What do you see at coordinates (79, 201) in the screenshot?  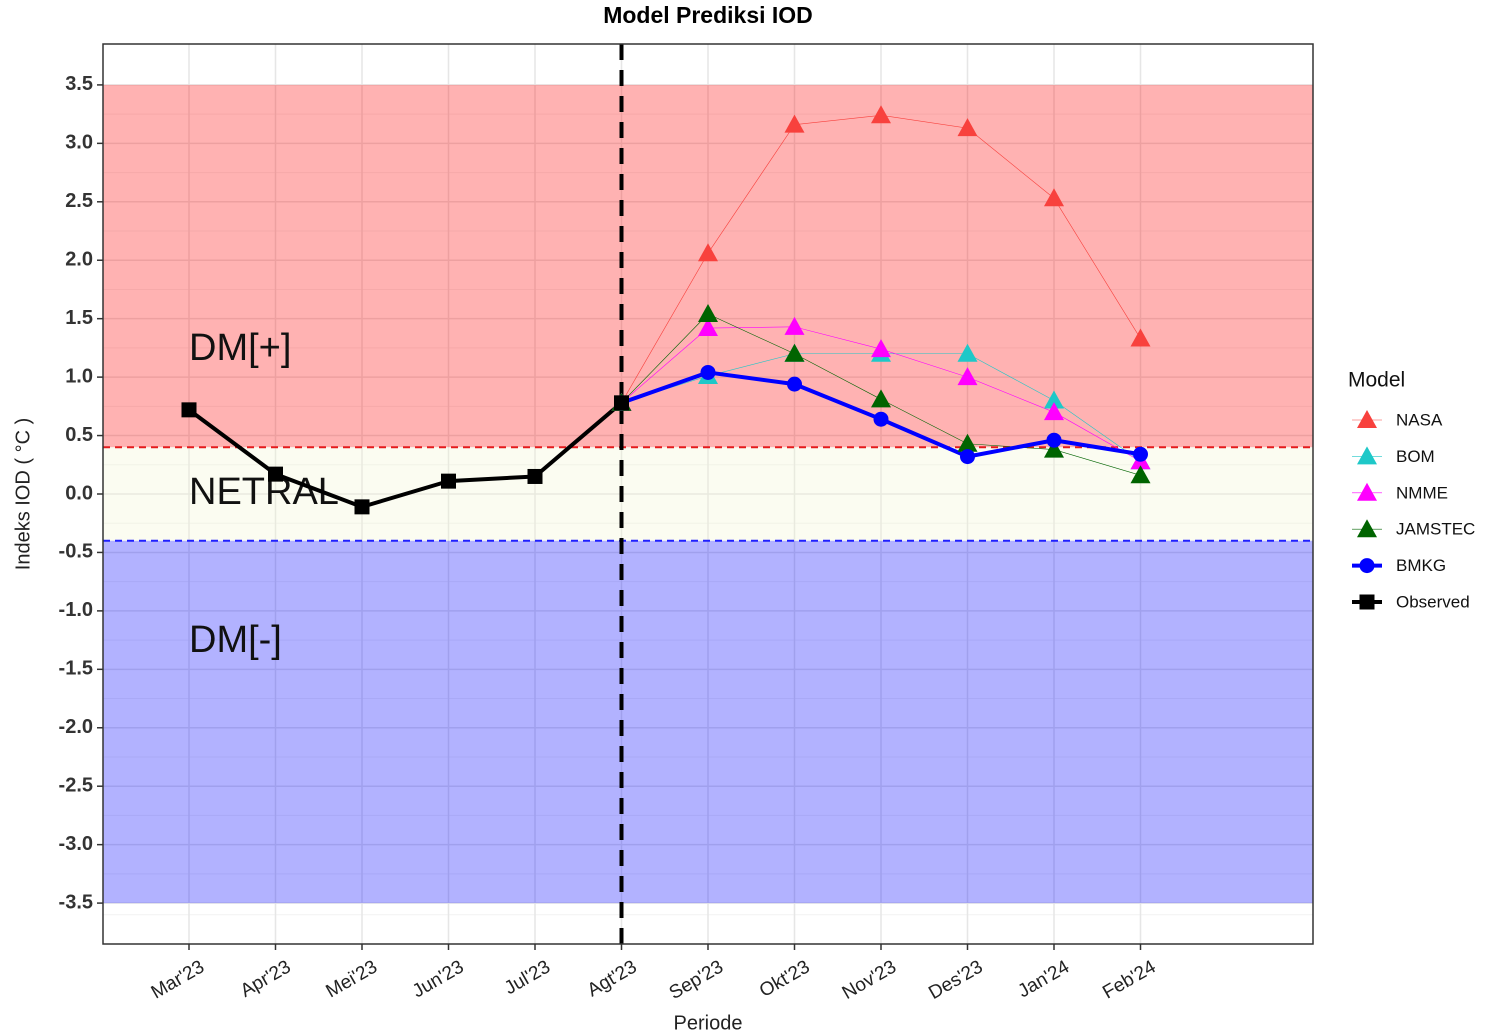 I see `y-tick-label: 2.5` at bounding box center [79, 201].